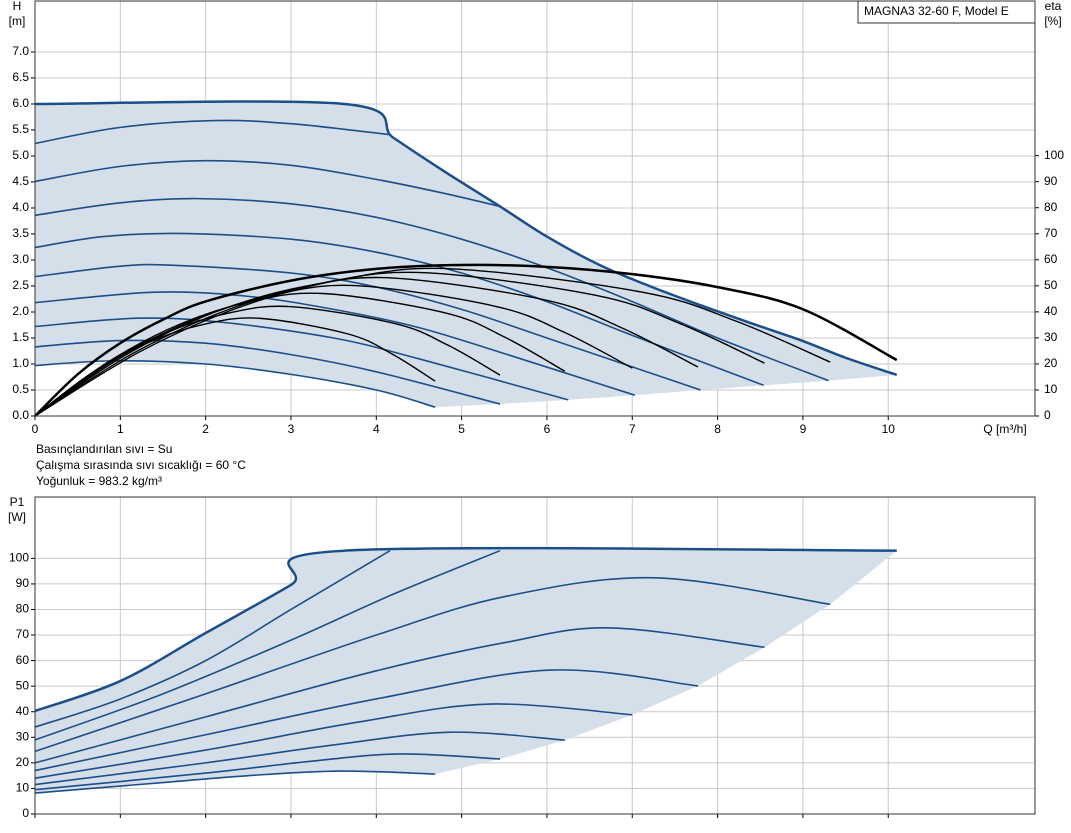 This screenshot has height=833, width=1071. Describe the element at coordinates (1052, 21) in the screenshot. I see `y2-axis-unit: [%]` at that location.